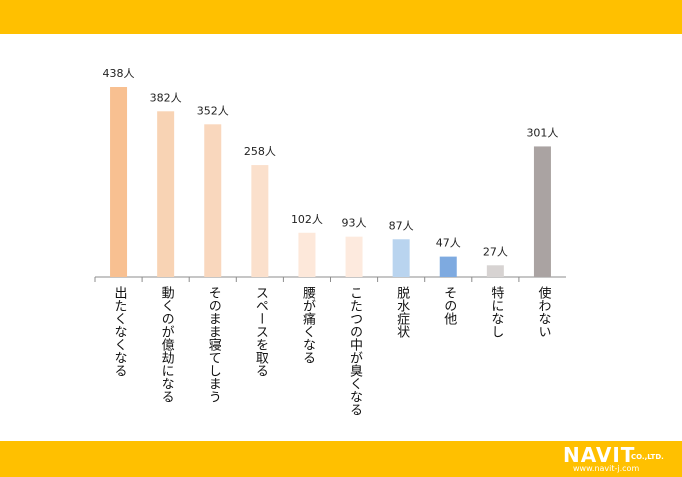 This screenshot has height=477, width=682. What do you see at coordinates (448, 243) in the screenshot?
I see `value-label-8: 47人` at bounding box center [448, 243].